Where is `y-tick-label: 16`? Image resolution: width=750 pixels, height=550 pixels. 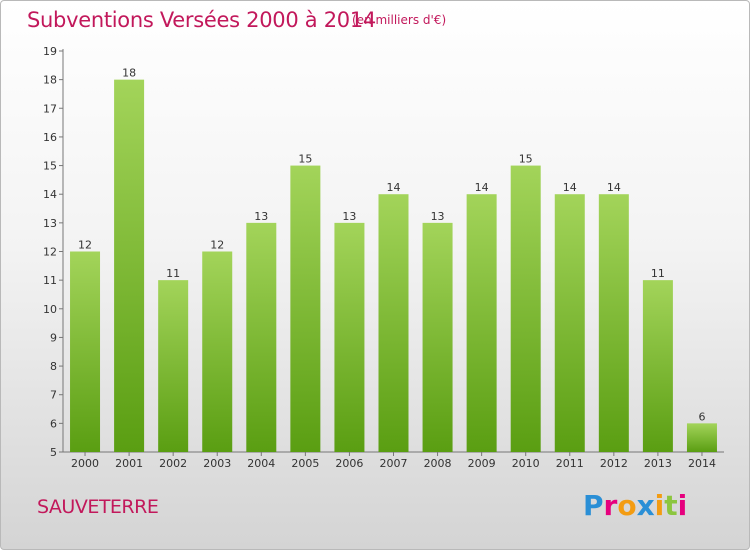
y-tick-label: 16 is located at coordinates (50, 137).